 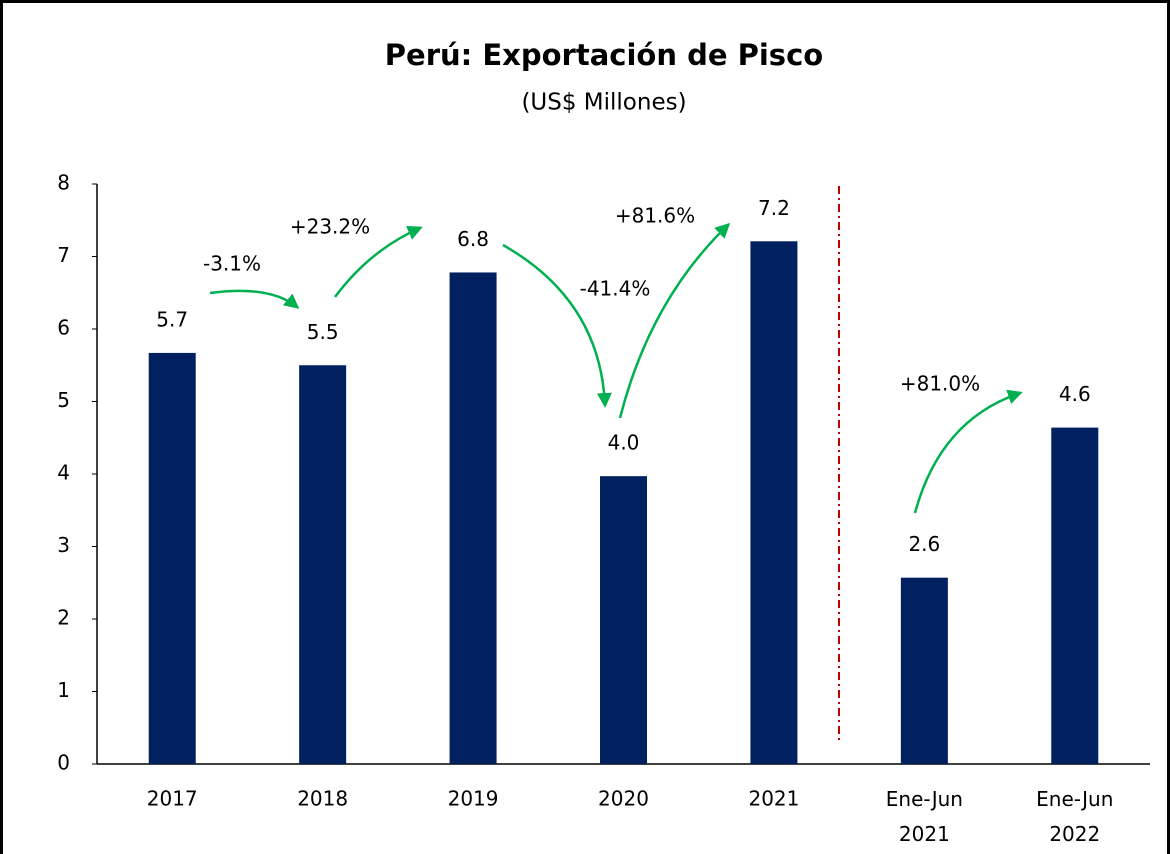 What do you see at coordinates (172, 319) in the screenshot?
I see `data-label: 5.7` at bounding box center [172, 319].